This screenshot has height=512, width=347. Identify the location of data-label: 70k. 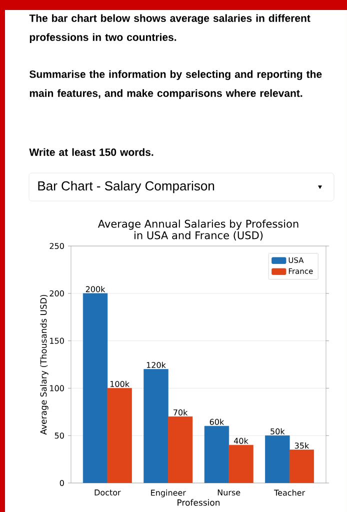
(181, 412).